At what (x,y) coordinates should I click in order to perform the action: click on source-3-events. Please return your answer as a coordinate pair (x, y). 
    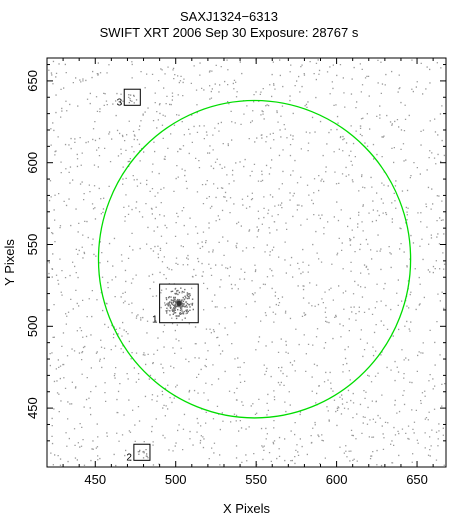
    Looking at the image, I should click on (133, 99).